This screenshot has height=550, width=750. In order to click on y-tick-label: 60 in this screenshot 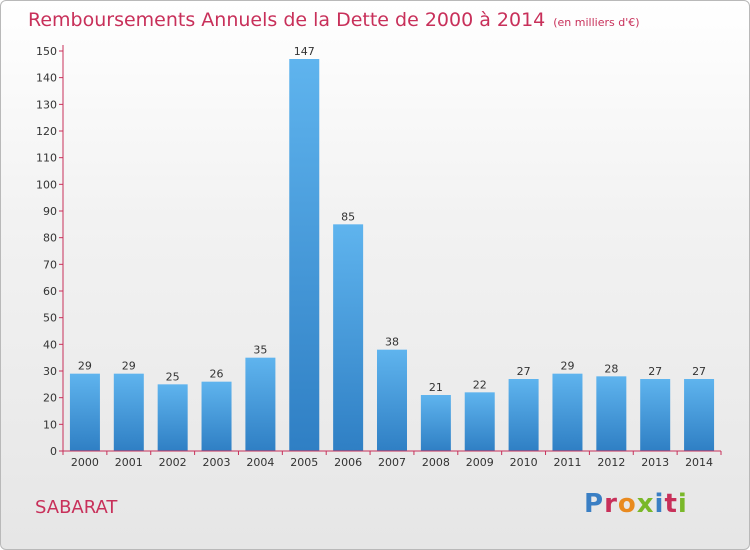, I will do `click(50, 291)`.